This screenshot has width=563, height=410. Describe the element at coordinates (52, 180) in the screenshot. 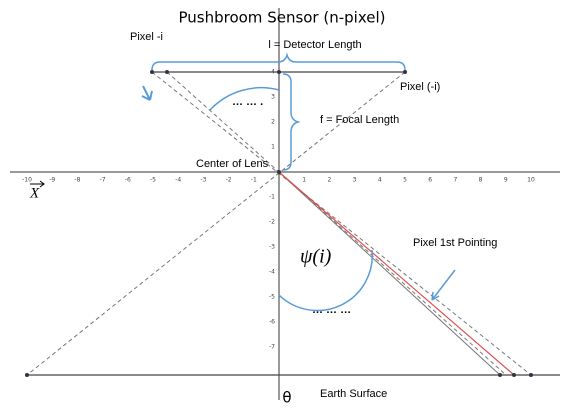

I see `x-tick: -9` at that location.